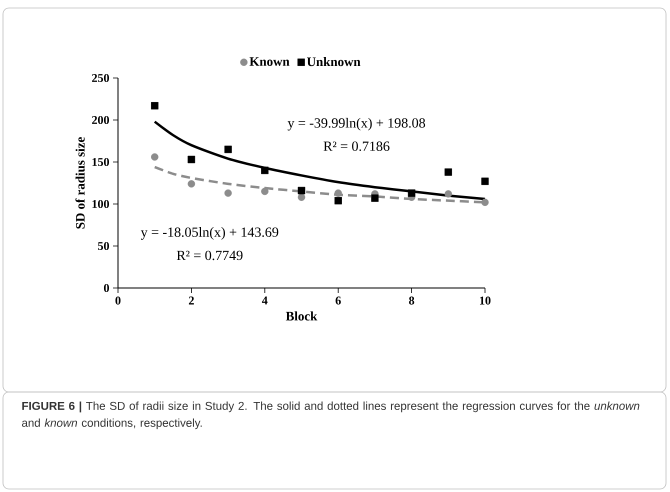  Describe the element at coordinates (107, 288) in the screenshot. I see `y-tick-label: 0` at that location.